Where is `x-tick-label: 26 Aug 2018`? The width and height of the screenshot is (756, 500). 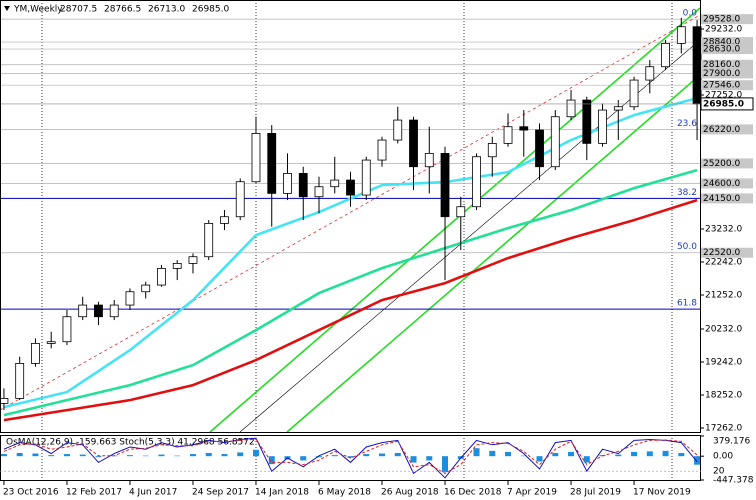 x-tick-label: 26 Aug 2018 is located at coordinates (410, 493).